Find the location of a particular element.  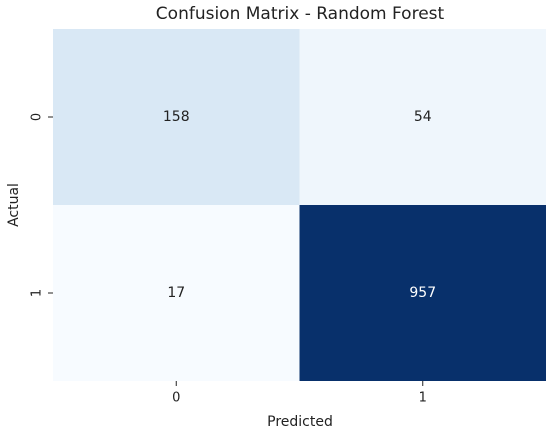

y-tick-label: 0 is located at coordinates (37, 117).